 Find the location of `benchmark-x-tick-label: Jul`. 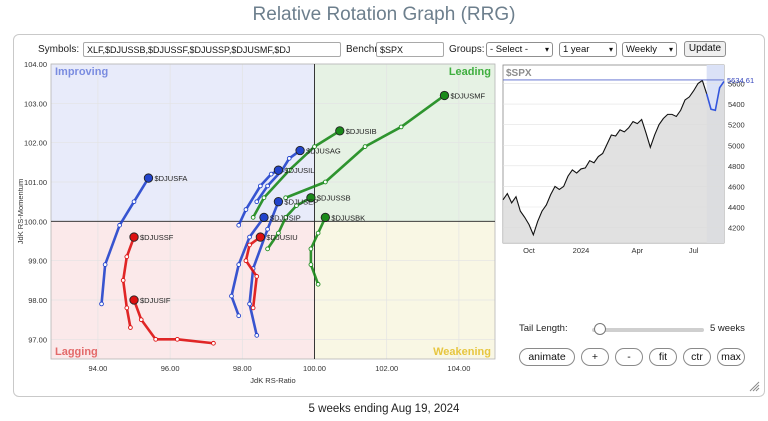

benchmark-x-tick-label: Jul is located at coordinates (694, 250).